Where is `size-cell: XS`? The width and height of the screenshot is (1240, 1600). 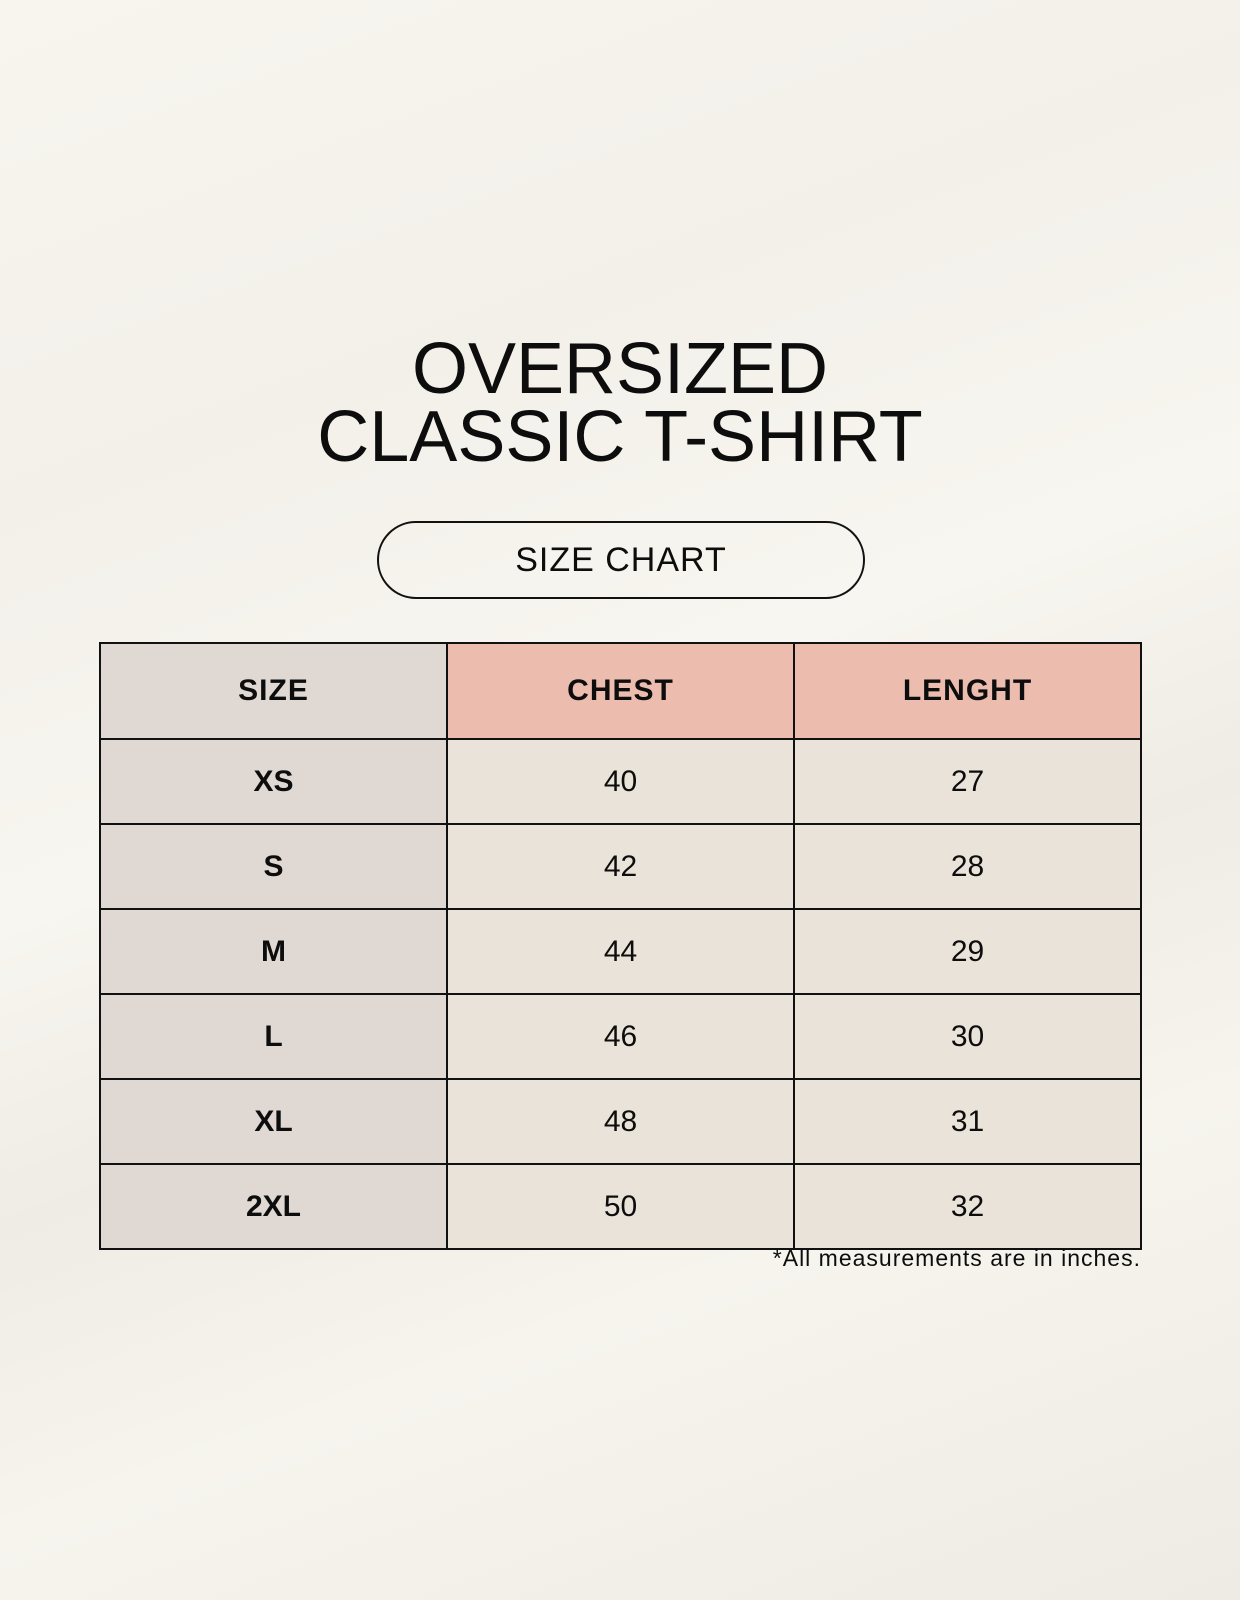 size-cell: XS is located at coordinates (273, 781).